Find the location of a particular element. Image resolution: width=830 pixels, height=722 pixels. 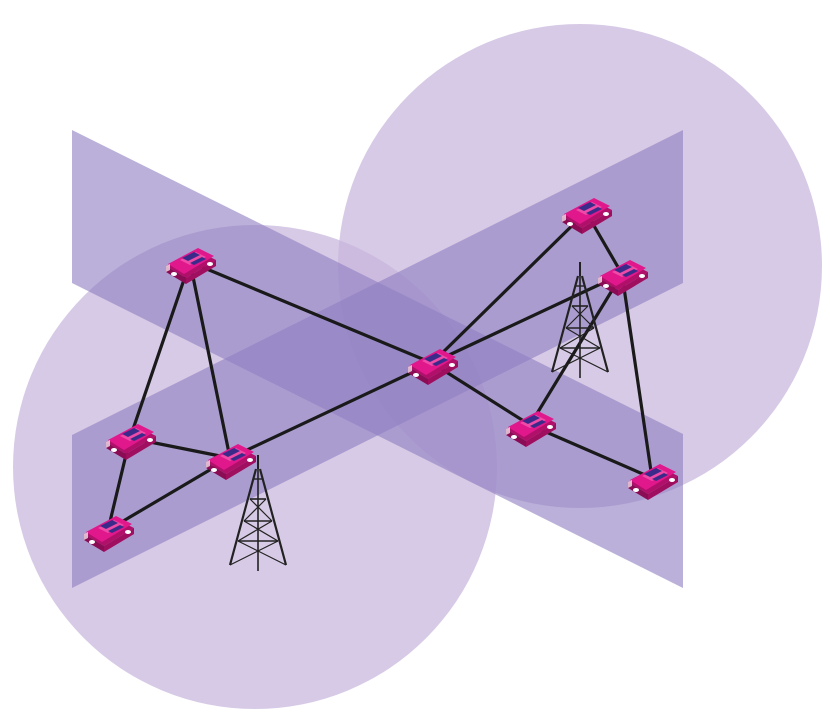

link-vehicle-center-vehicle-right-lower-mid is located at coordinates (481, 394).